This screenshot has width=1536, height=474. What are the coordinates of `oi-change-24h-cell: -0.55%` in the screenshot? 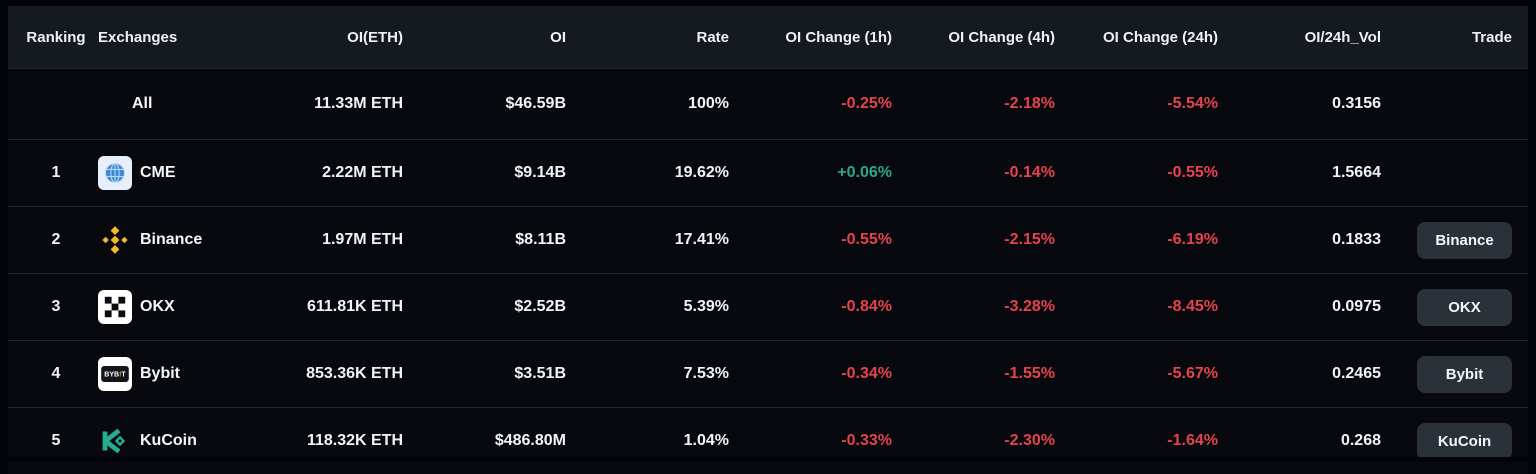 It's located at (1192, 172).